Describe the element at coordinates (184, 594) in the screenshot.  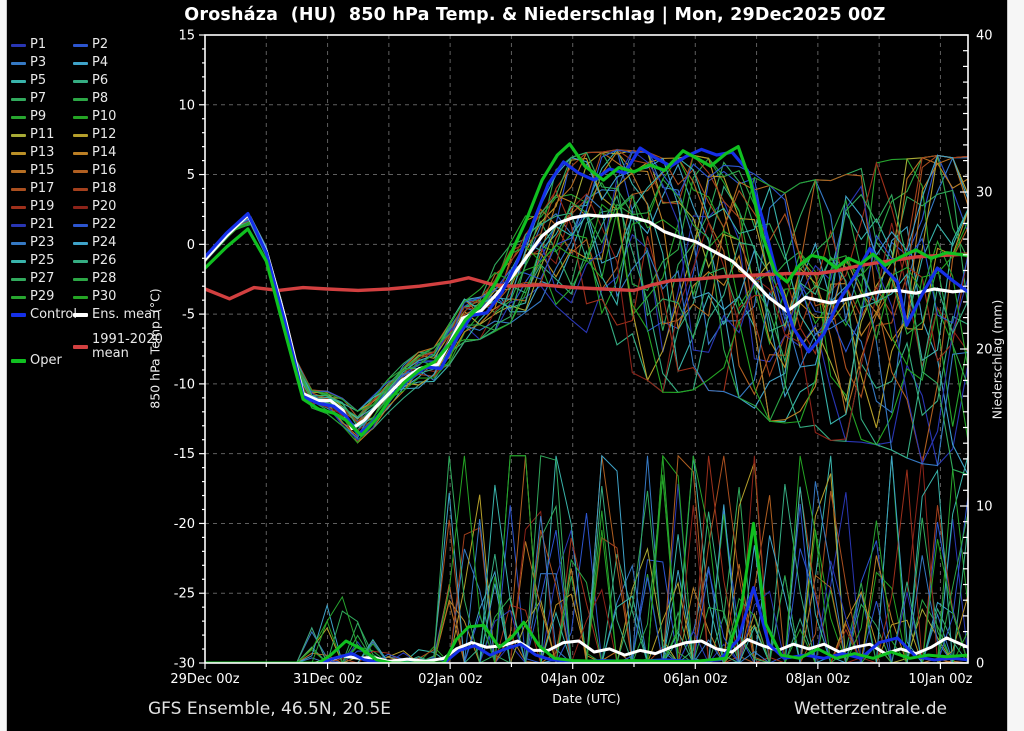
I see `svg-text: -25` at that location.